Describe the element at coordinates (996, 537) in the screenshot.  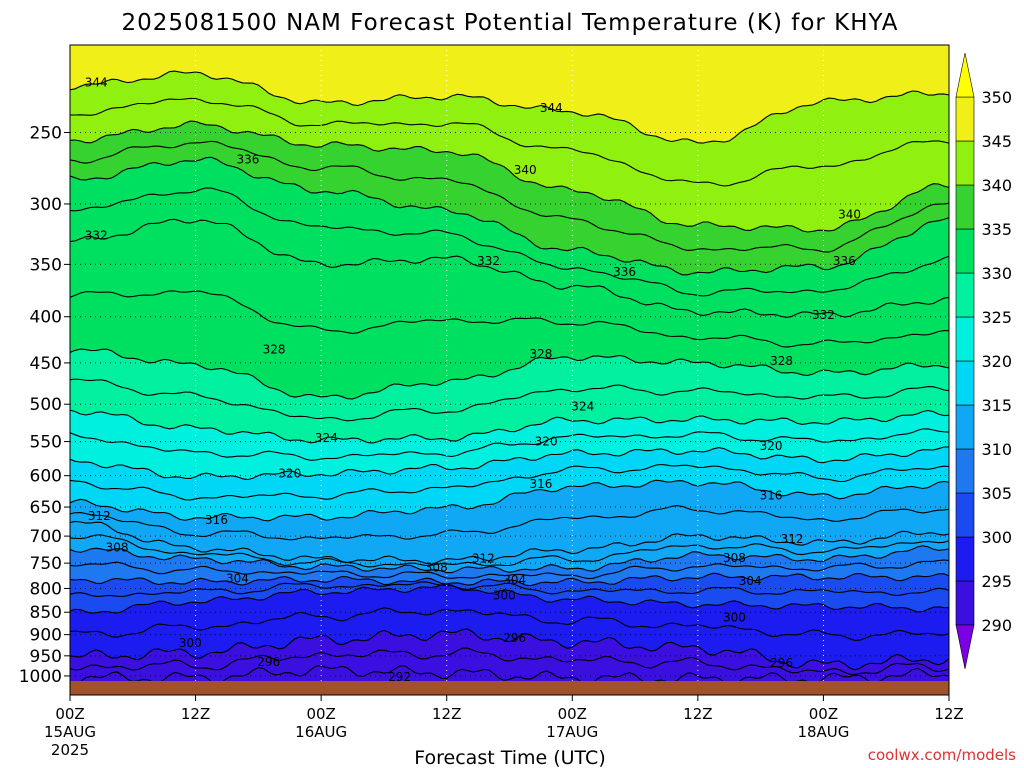
I see `colorbar-label: 300` at that location.